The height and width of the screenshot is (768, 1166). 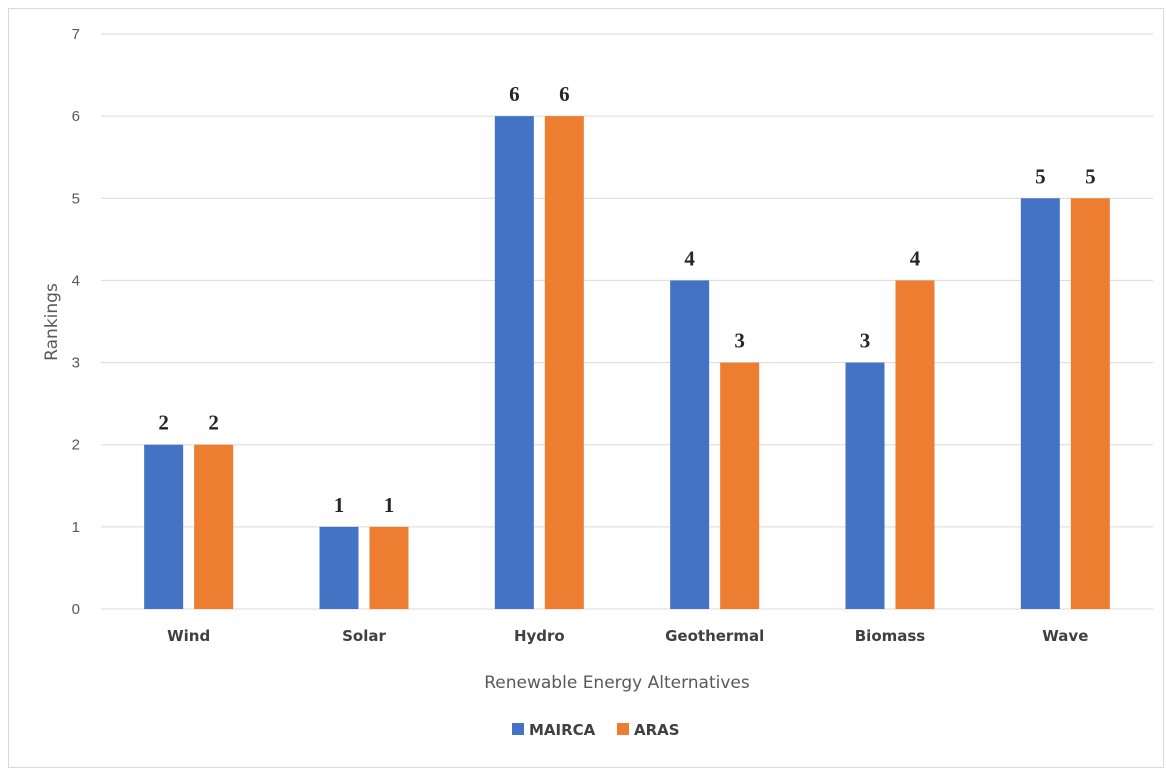 I want to click on bar-mairca-wave, so click(x=1040, y=404).